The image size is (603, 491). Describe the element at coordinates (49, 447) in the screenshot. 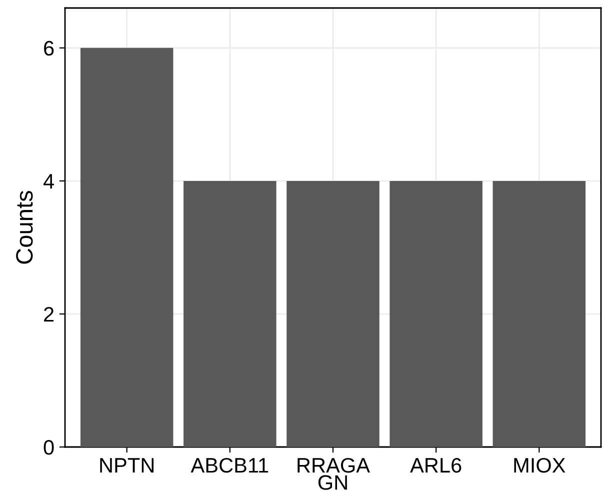

I see `y-tick-label: 0` at that location.